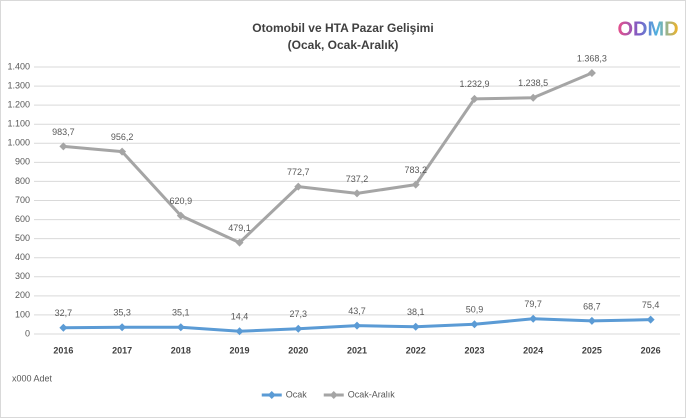  What do you see at coordinates (647, 29) in the screenshot?
I see `logo: ODMD` at bounding box center [647, 29].